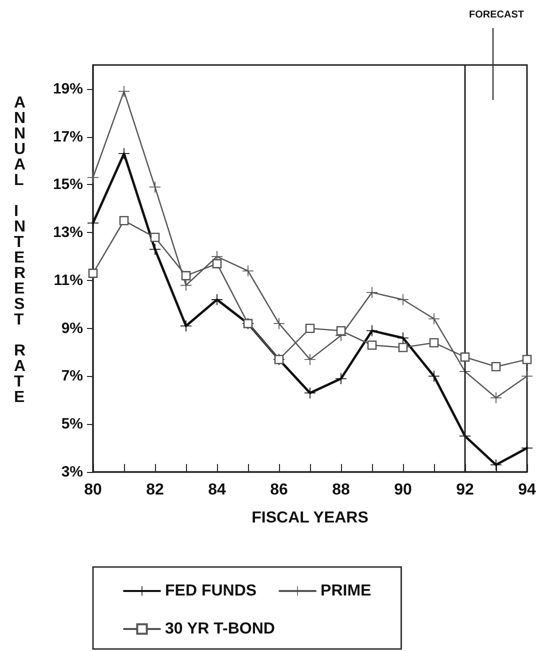 Image resolution: width=544 pixels, height=651 pixels. Describe the element at coordinates (68, 280) in the screenshot. I see `y-tick-label: 11%` at that location.